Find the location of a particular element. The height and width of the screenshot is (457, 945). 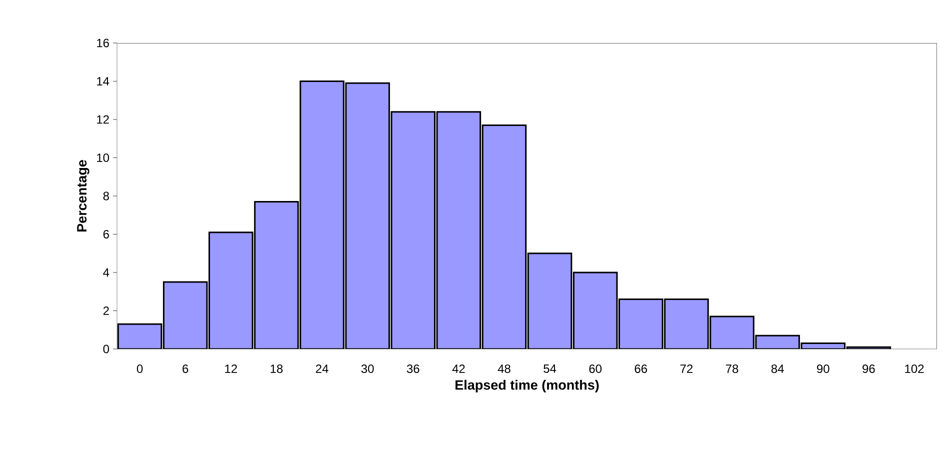

y-tick-label: 4 is located at coordinates (106, 272).